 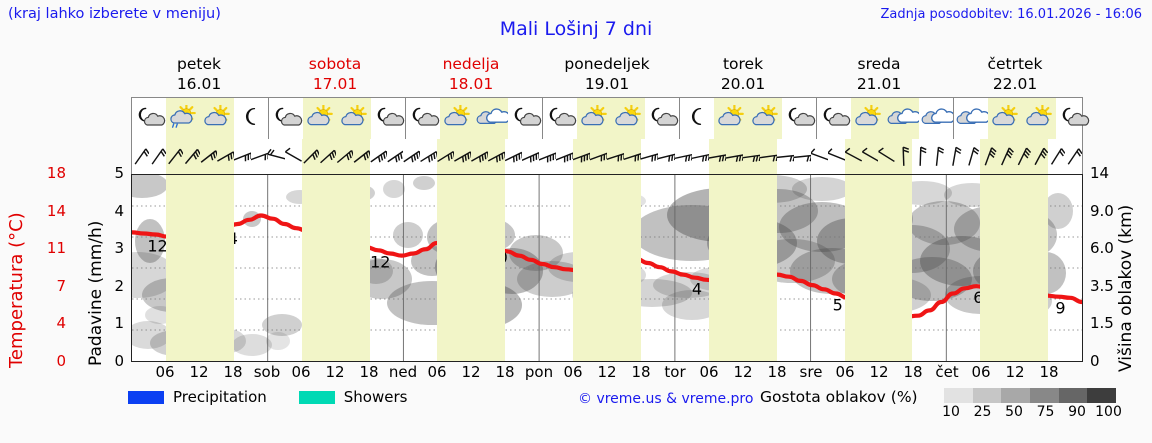 I want to click on day-name: ponedeljek, so click(x=607, y=64).